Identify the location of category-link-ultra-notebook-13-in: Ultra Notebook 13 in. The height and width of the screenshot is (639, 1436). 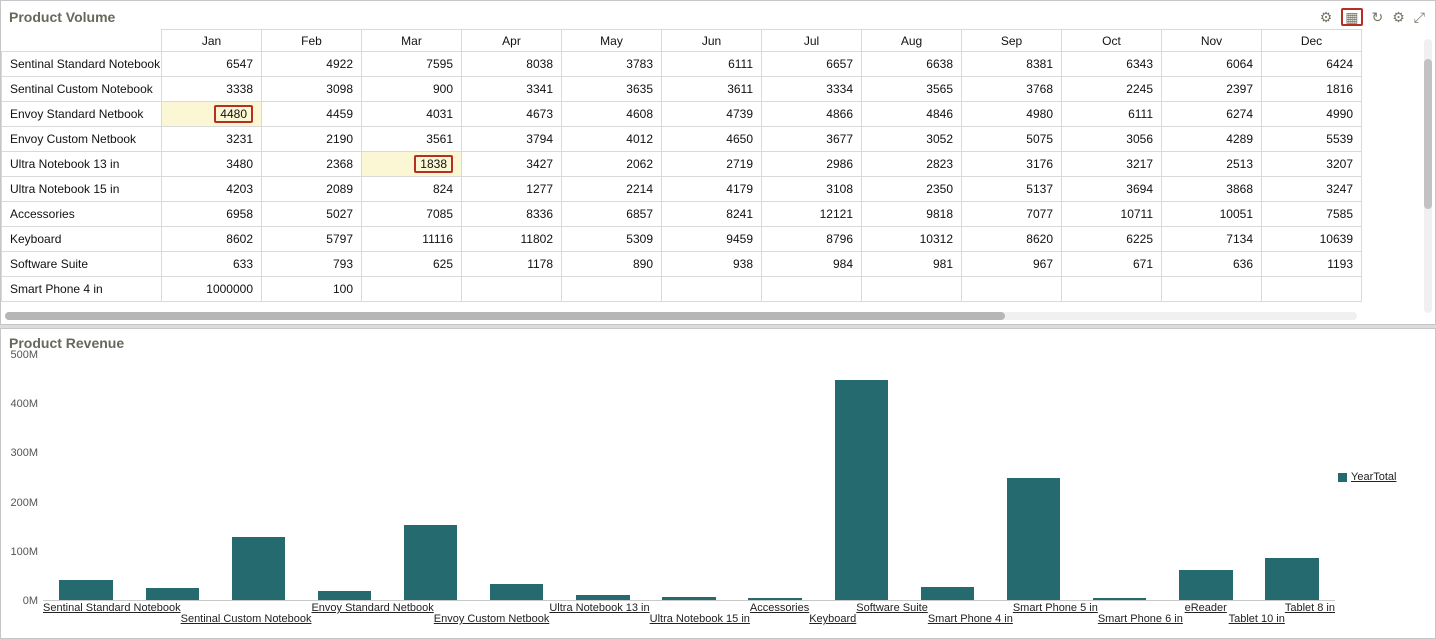
(599, 608).